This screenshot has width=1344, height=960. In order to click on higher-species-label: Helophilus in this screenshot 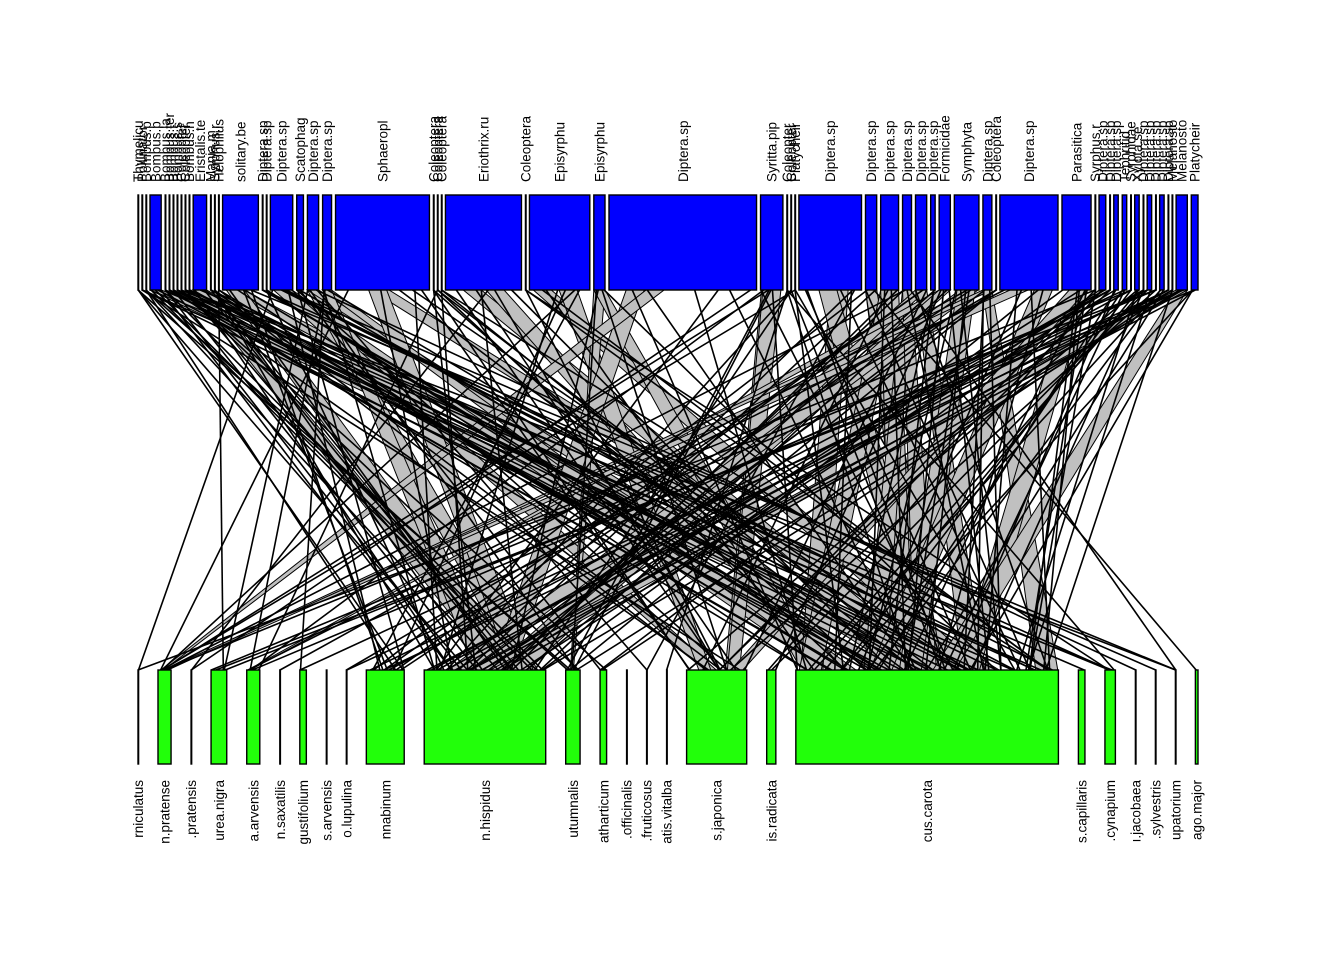, I will do `click(219, 150)`.